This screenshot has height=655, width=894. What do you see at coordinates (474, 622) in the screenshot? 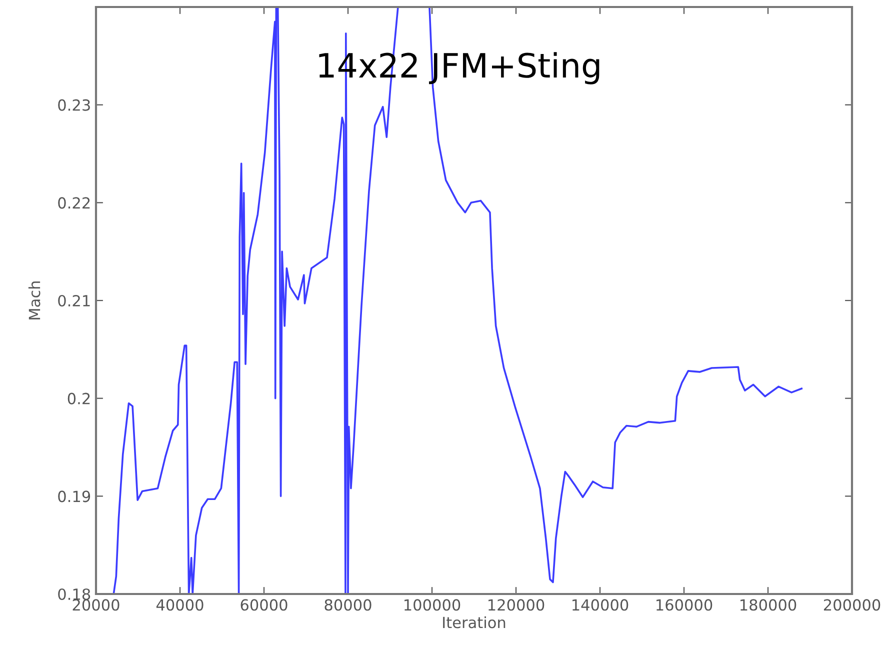
I see `x-axis-title: Iteration` at bounding box center [474, 622].